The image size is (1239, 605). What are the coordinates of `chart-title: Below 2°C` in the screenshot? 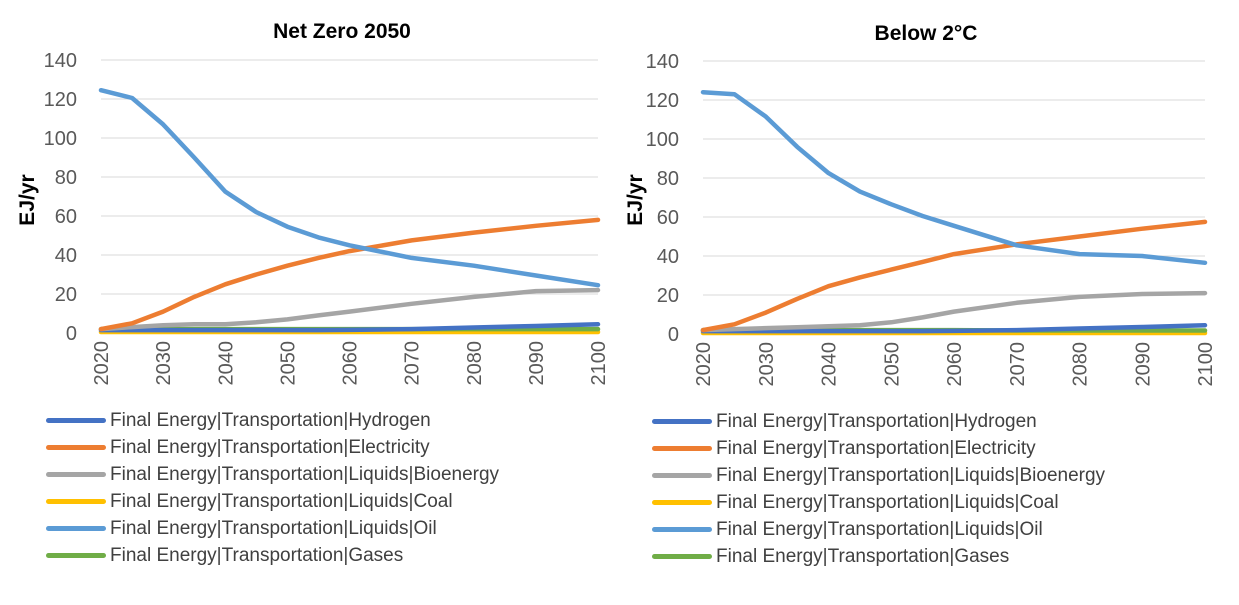 It's located at (926, 33).